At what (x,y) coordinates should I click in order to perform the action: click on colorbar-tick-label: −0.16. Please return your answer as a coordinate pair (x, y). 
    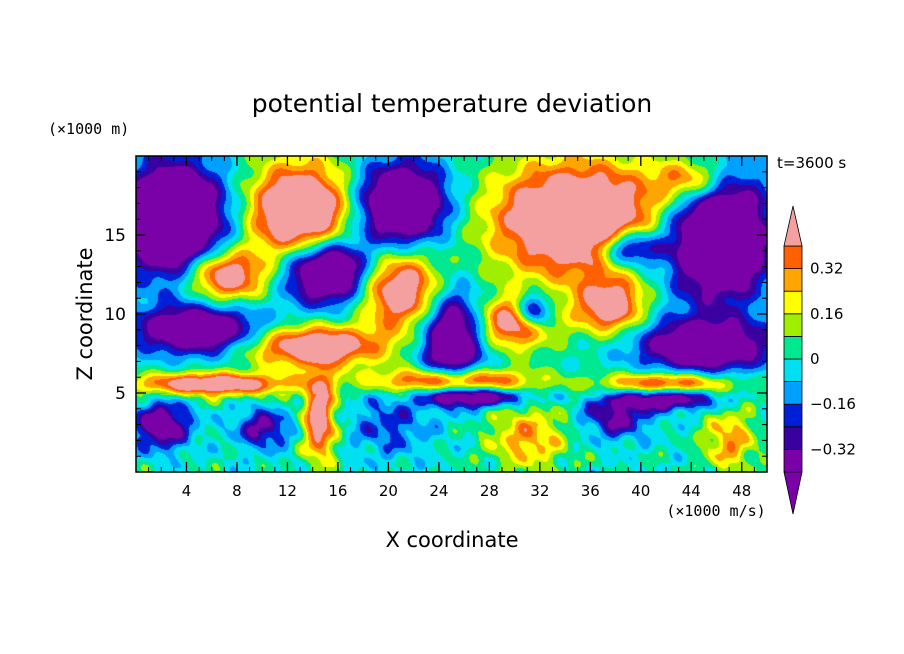
    Looking at the image, I should click on (833, 404).